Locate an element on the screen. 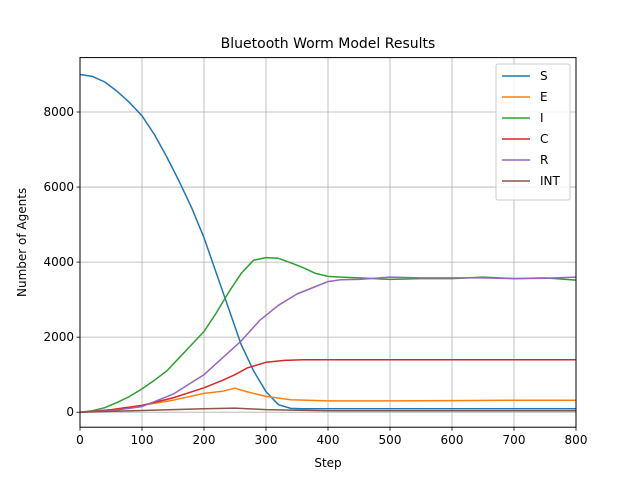  x-tick-label: 700 is located at coordinates (514, 440).